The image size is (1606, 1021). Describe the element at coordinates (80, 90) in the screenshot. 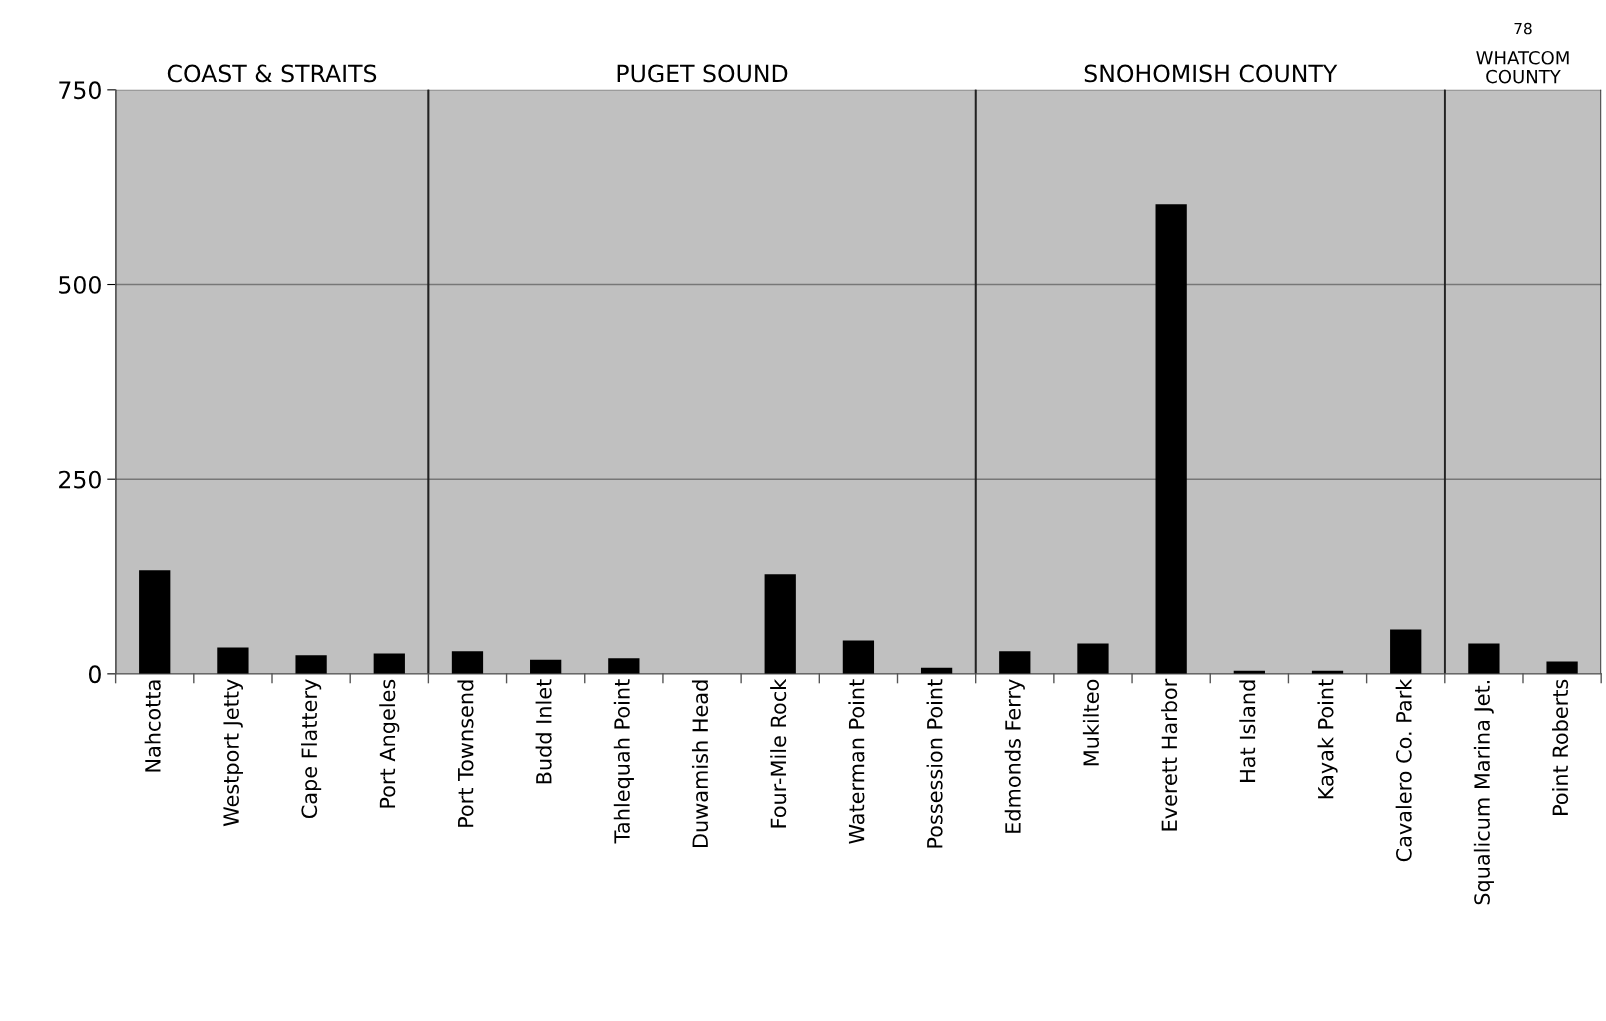

I see `y-tick-label: 750` at that location.